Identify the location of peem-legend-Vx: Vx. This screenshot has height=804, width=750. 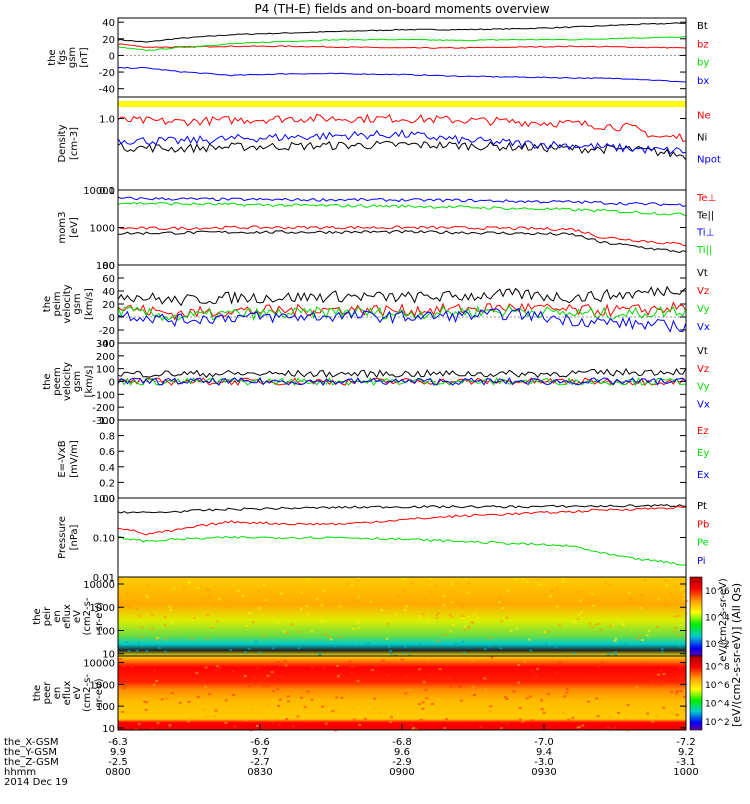
(703, 404).